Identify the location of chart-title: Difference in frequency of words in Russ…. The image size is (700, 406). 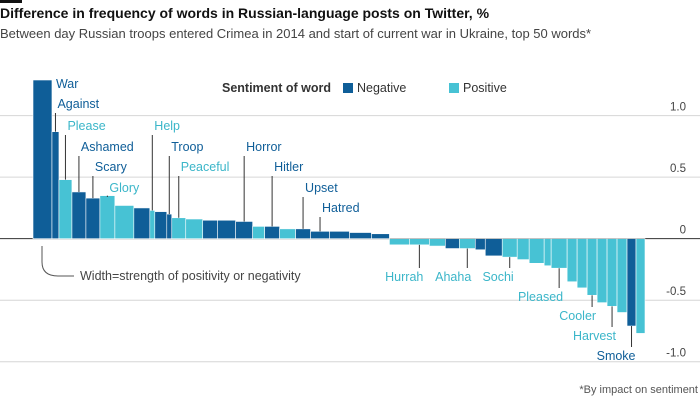
(245, 13).